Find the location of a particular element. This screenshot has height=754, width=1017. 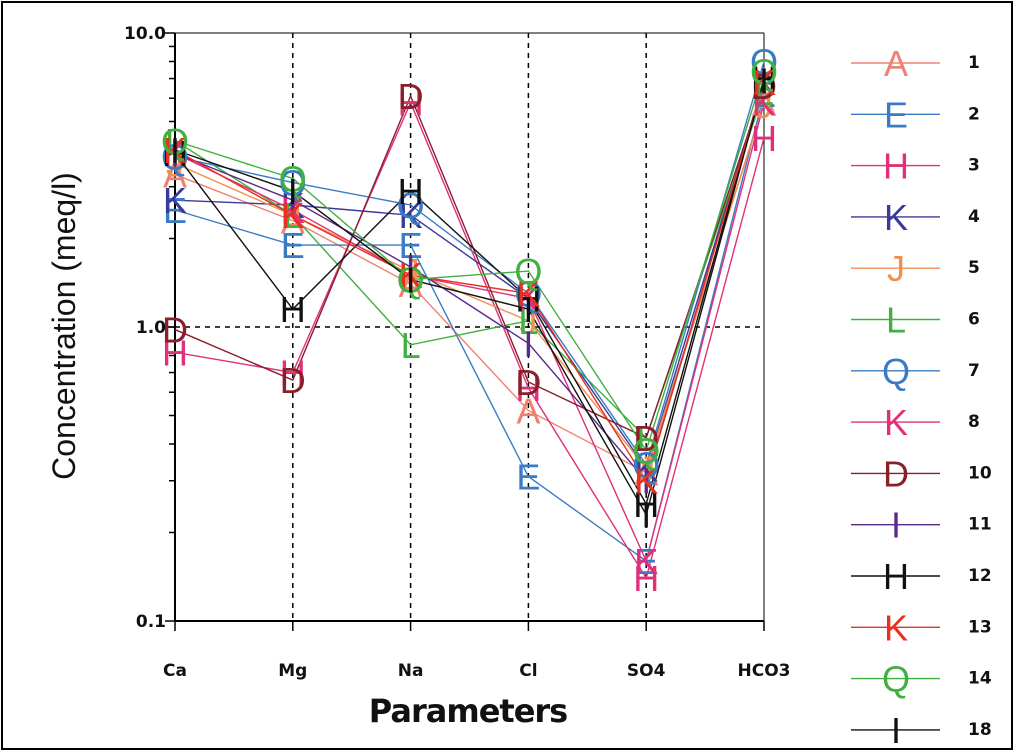

legend-label-10: 10 is located at coordinates (980, 473).